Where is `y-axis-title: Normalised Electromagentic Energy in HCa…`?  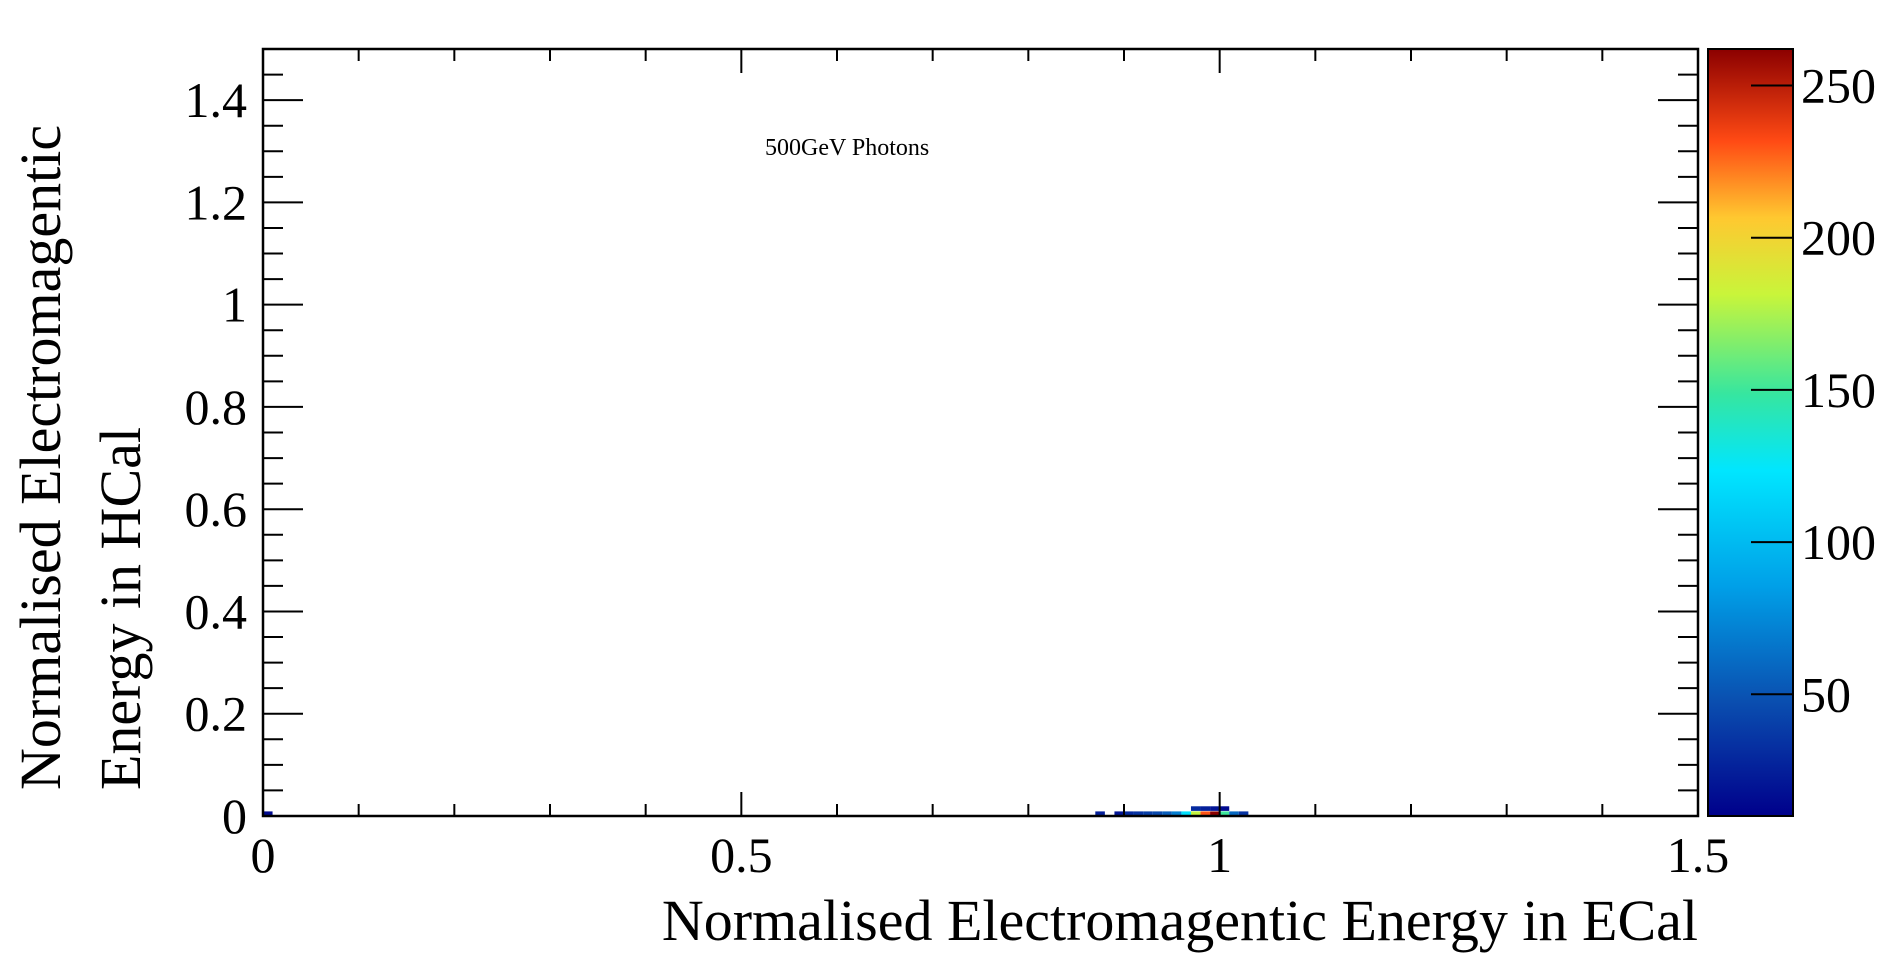
y-axis-title: Normalised Electromagentic Energy in HCa… is located at coordinates (80, 457).